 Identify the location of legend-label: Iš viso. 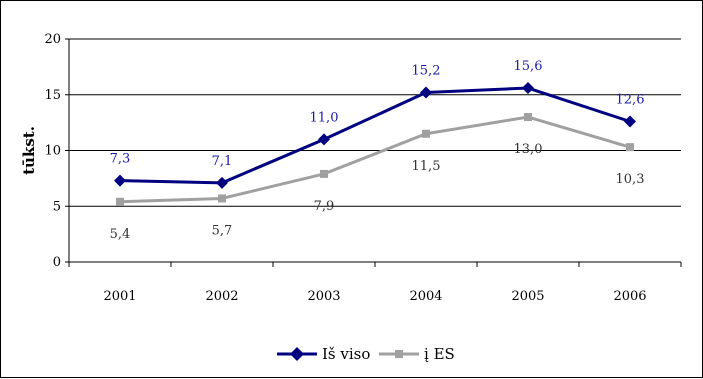
(346, 354).